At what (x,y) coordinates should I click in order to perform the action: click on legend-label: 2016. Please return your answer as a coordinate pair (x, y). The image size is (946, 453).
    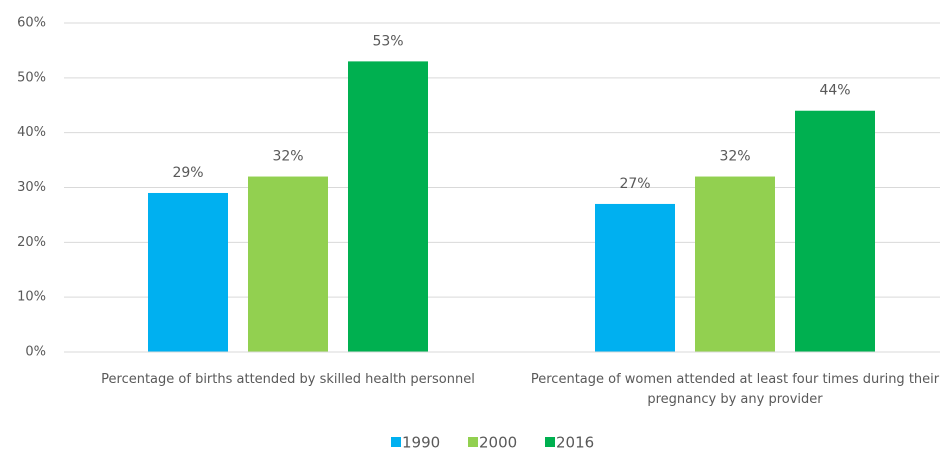
    Looking at the image, I should click on (575, 443).